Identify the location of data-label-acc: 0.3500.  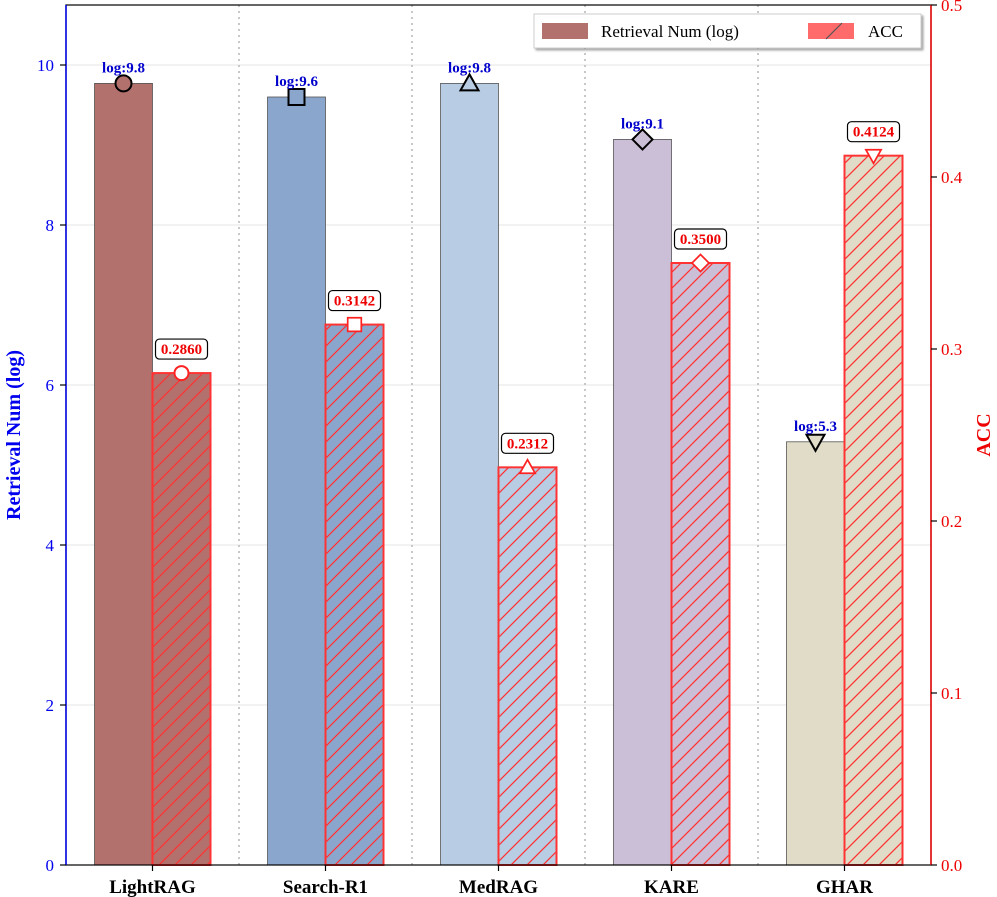
(700, 240).